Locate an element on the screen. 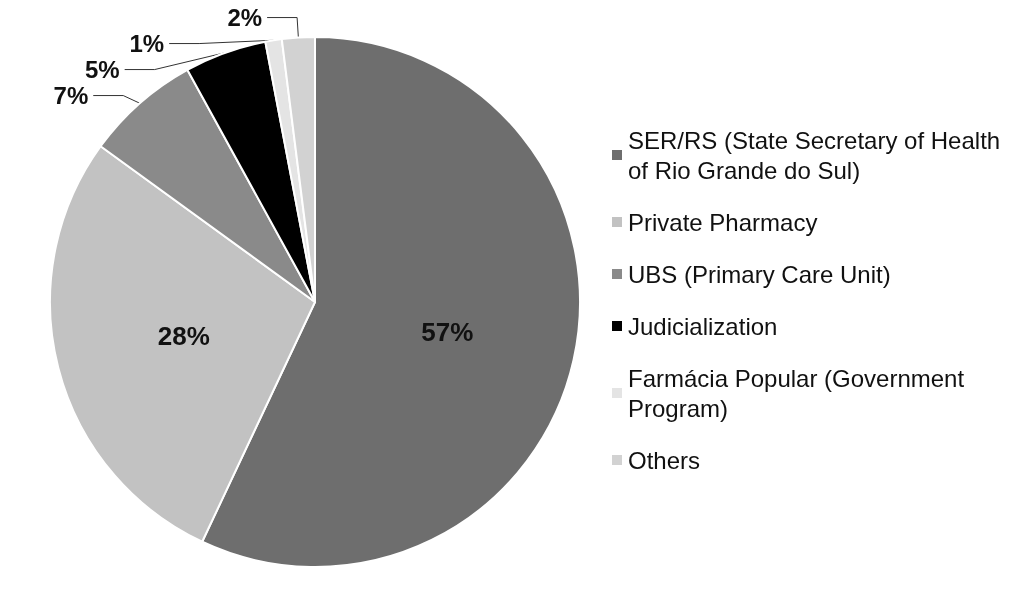  data-label: 1% is located at coordinates (147, 44).